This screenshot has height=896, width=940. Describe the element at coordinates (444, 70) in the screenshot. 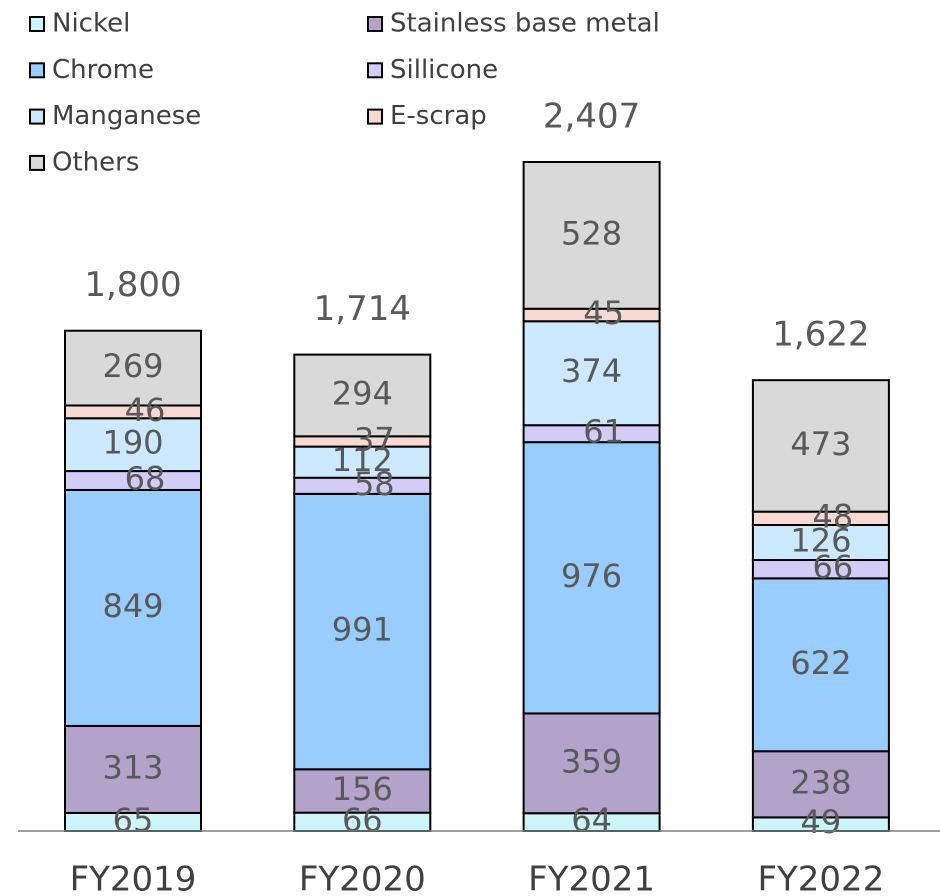

I see `legend-label: Sillicone` at that location.